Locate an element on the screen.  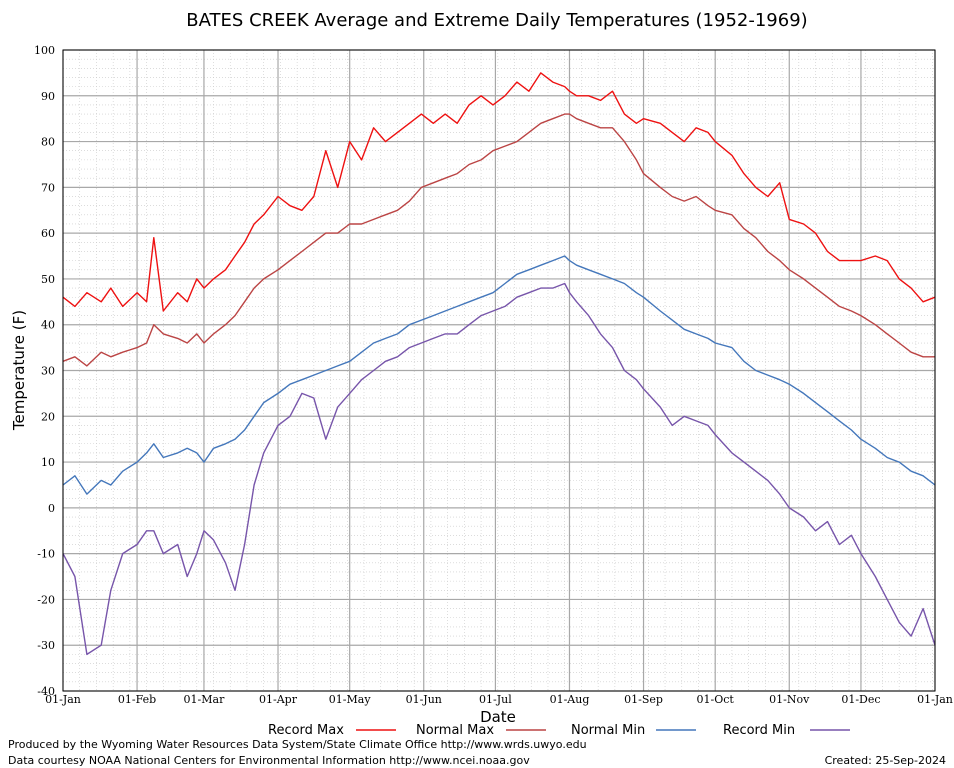
y-tick-label: -40 is located at coordinates (46, 691).